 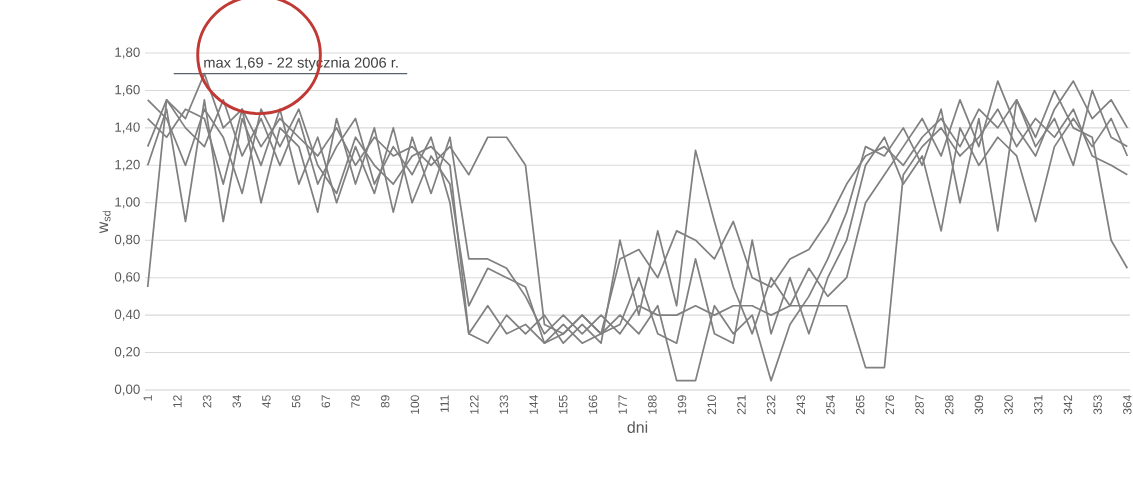 What do you see at coordinates (860, 405) in the screenshot?
I see `x-tick-label: 265` at bounding box center [860, 405].